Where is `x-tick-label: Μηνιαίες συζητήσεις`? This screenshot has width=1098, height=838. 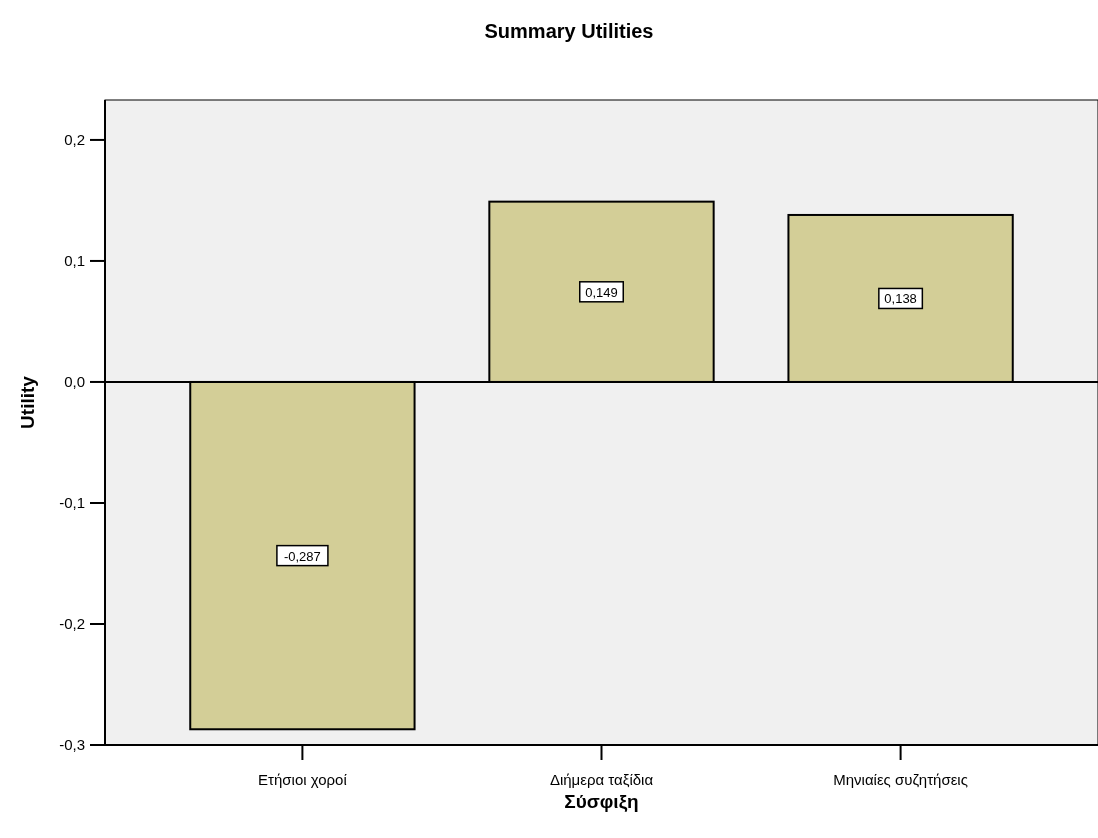 x-tick-label: Μηνιαίες συζητήσεις is located at coordinates (900, 779).